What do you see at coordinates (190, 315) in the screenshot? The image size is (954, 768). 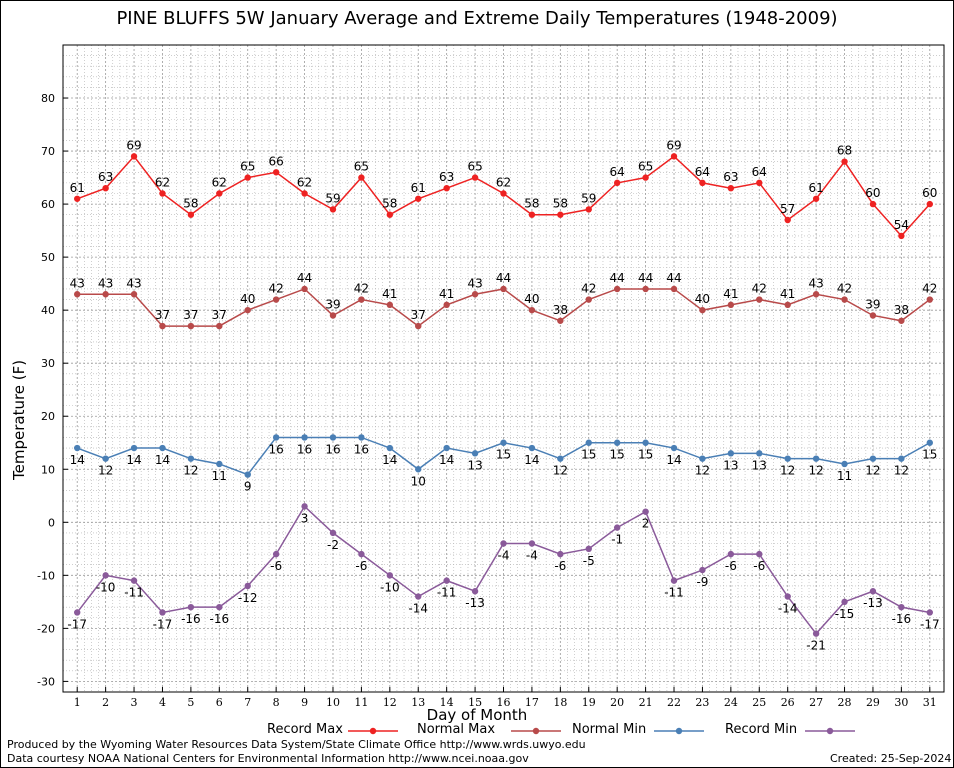 I see `data-label-1: 37` at bounding box center [190, 315].